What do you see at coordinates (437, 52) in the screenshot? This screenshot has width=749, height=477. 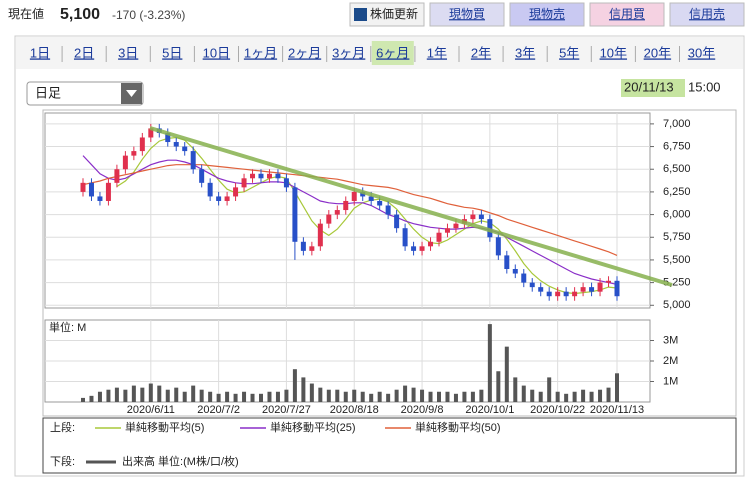 I see `period-tab: 1年` at bounding box center [437, 52].